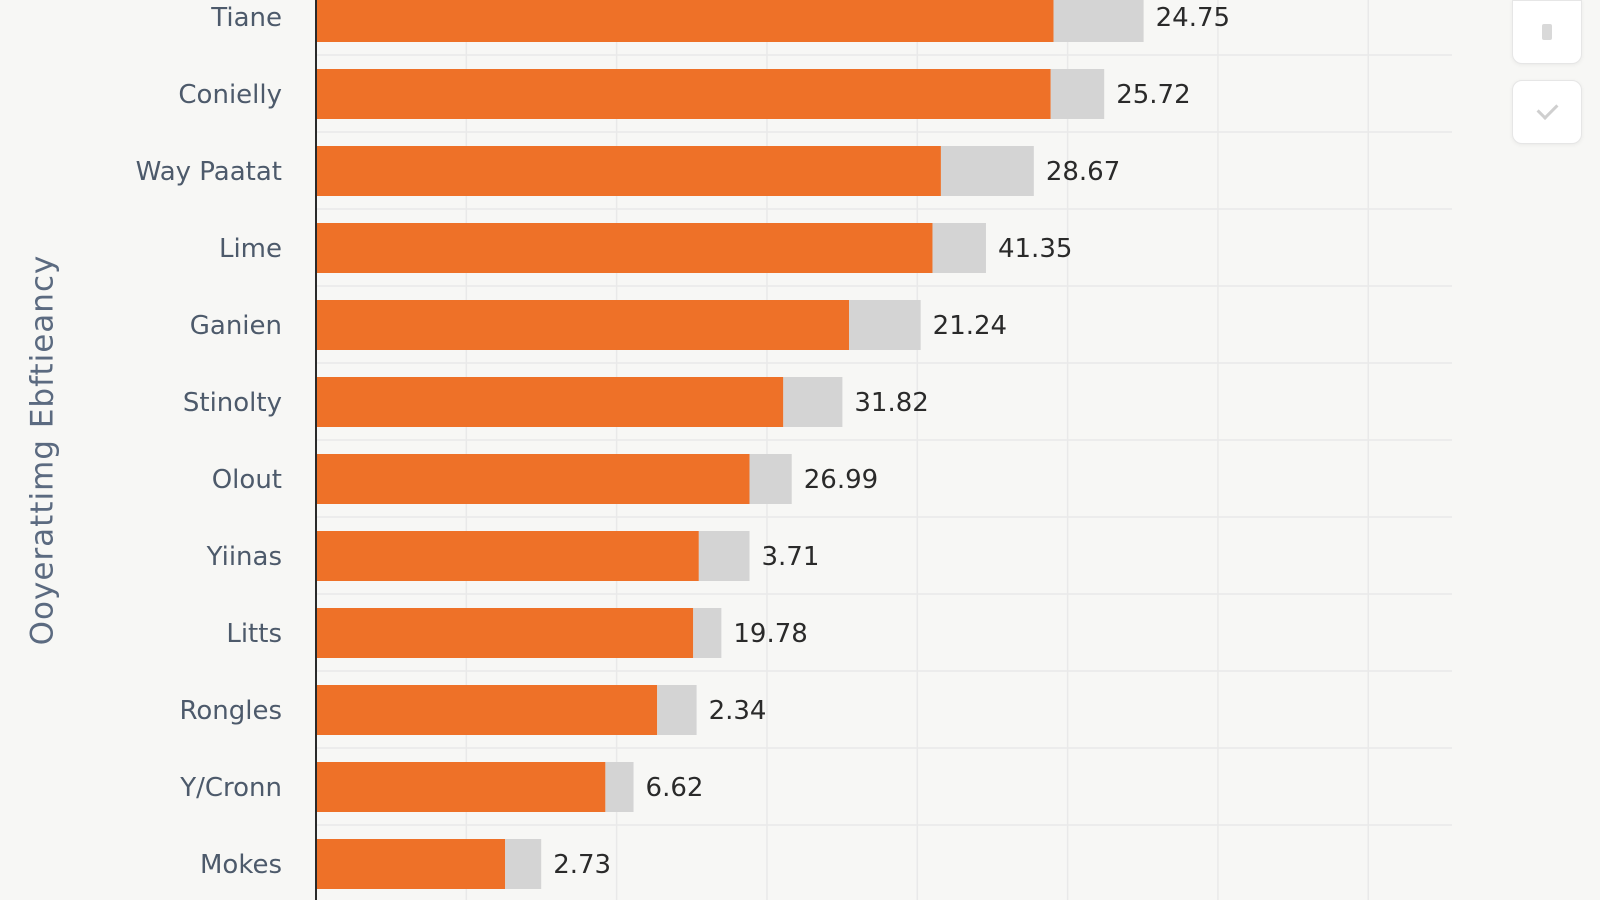 This screenshot has height=900, width=1600. I want to click on bar-primary-mokes, so click(411, 864).